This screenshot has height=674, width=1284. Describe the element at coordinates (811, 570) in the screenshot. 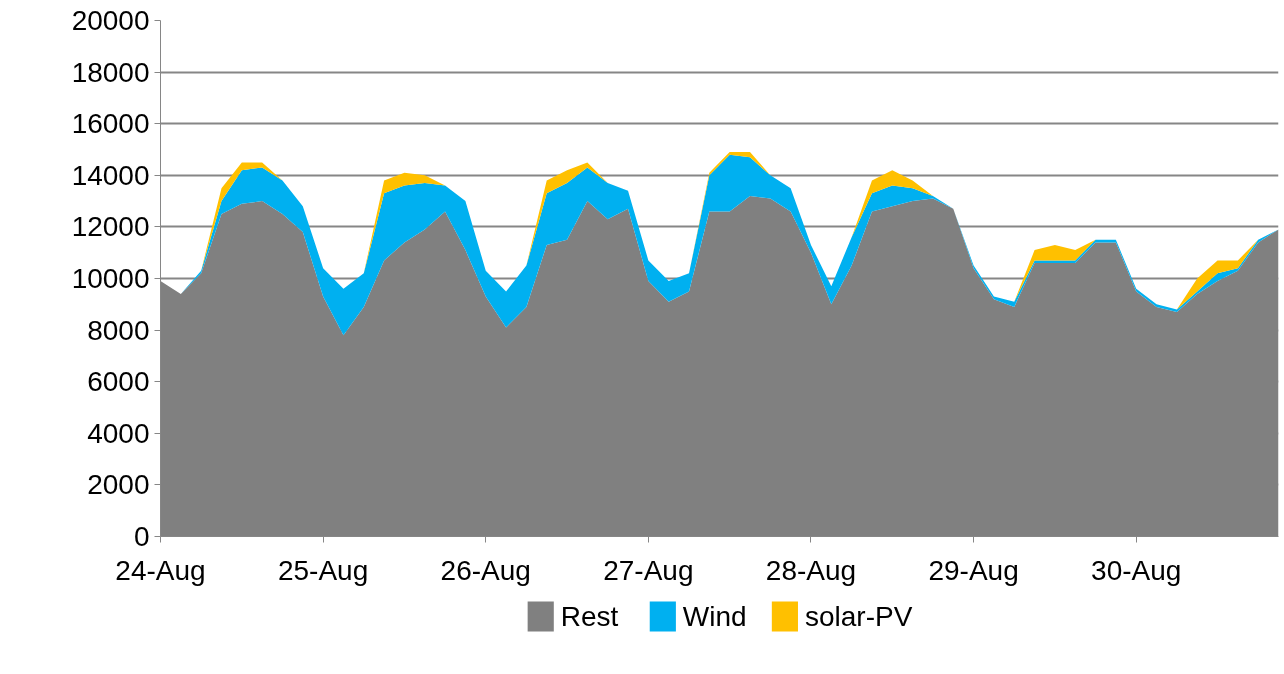

I see `x-tick-label: 28-Aug` at that location.